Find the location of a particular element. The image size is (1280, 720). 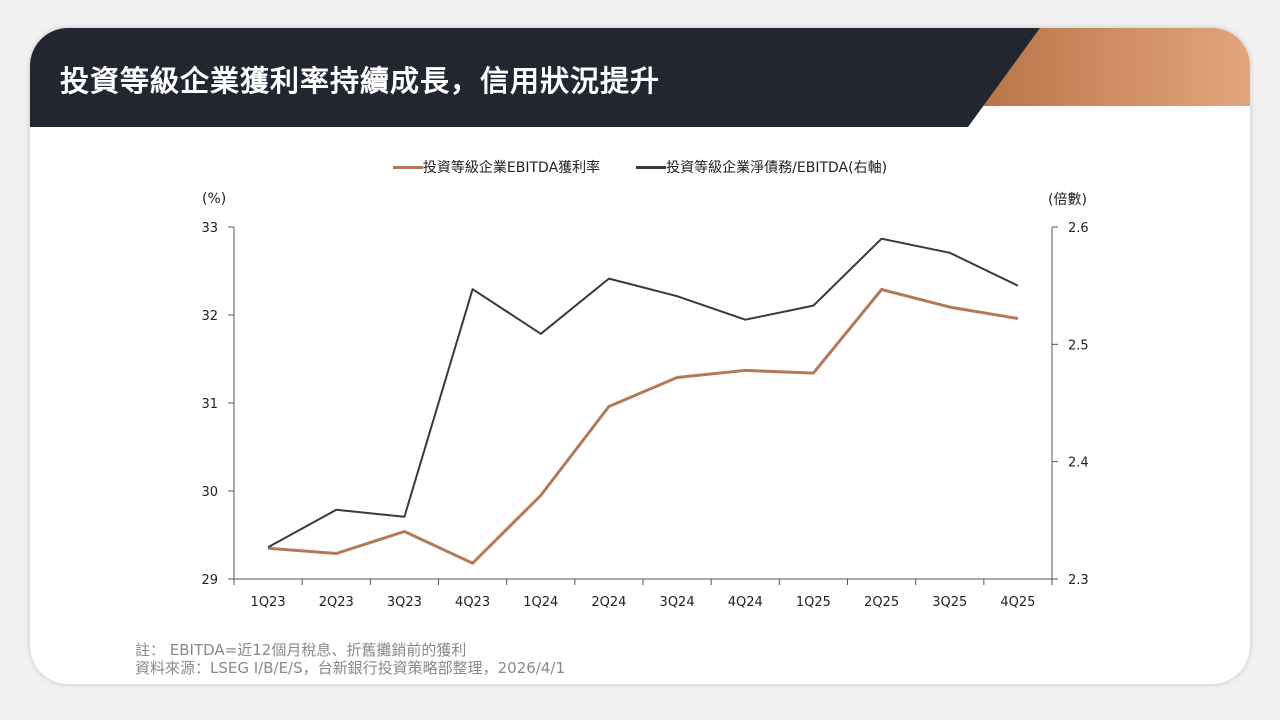

right-y-tick-label: 2.4 is located at coordinates (1078, 463).